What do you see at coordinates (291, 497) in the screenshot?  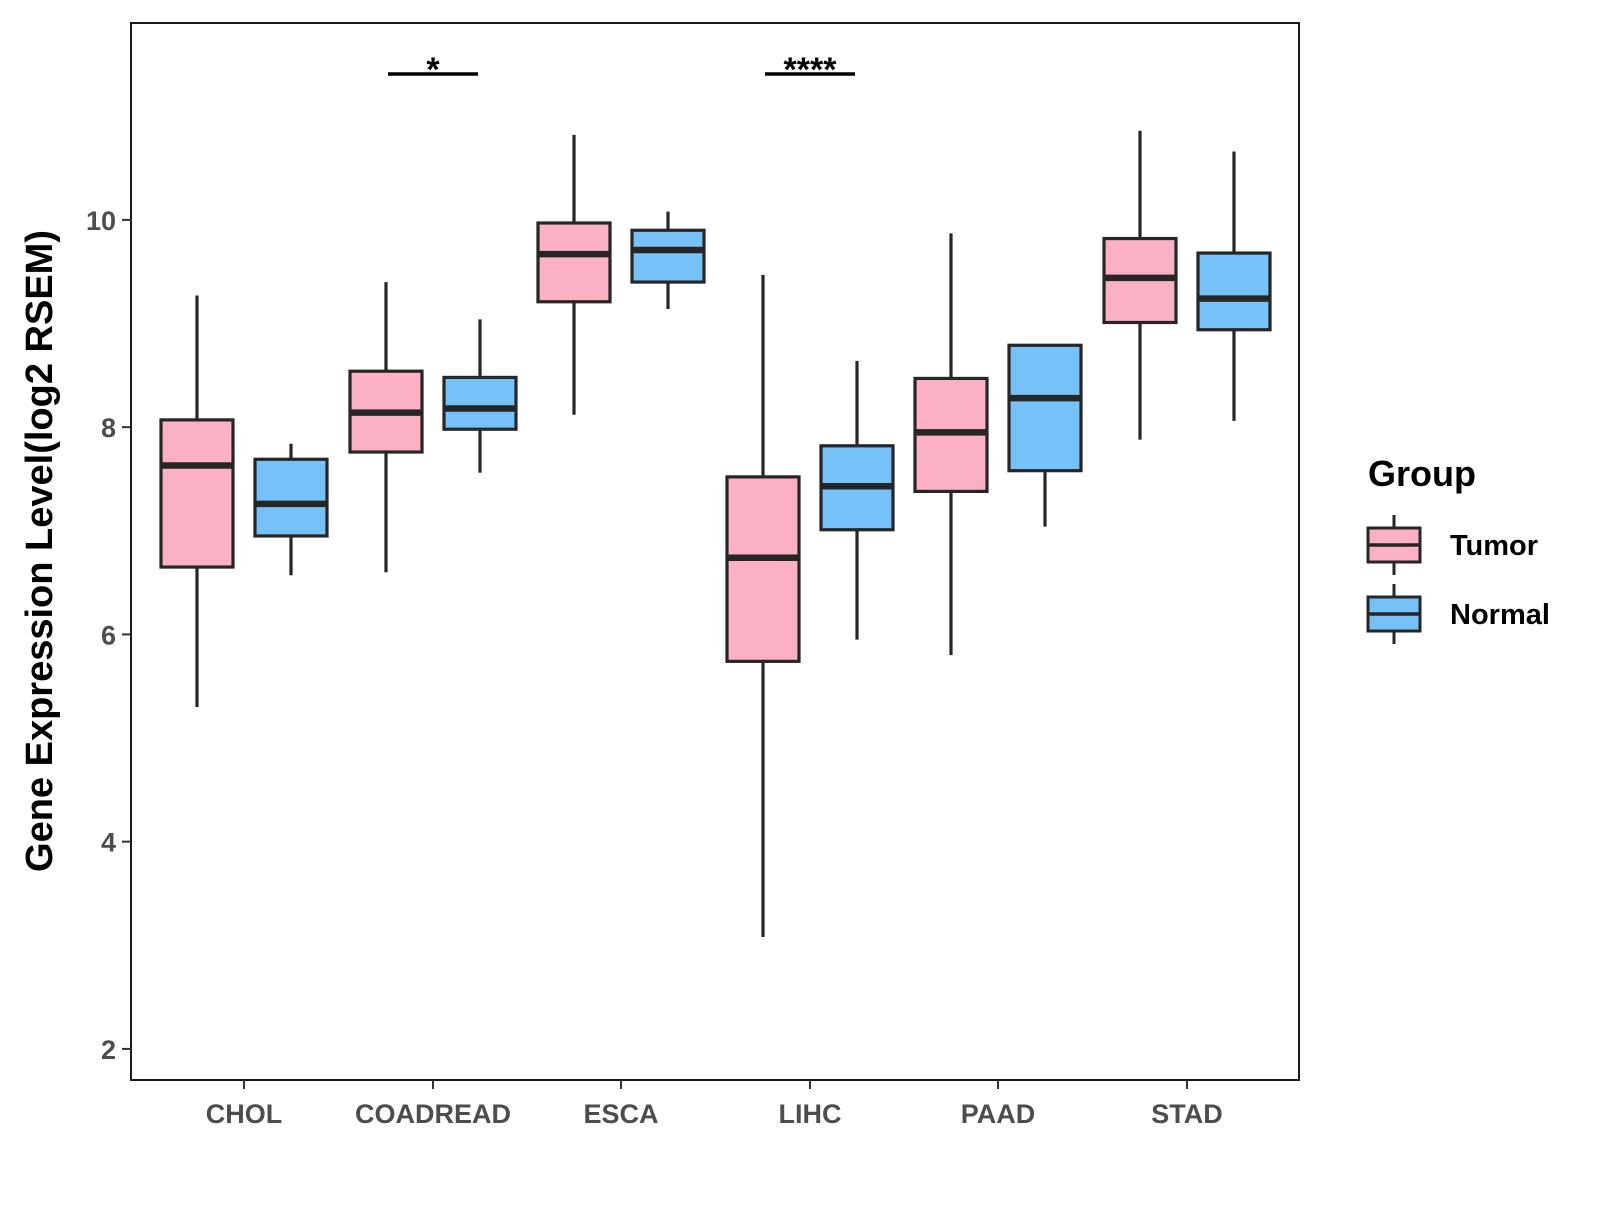 I see `iqr-box-chol-normal` at bounding box center [291, 497].